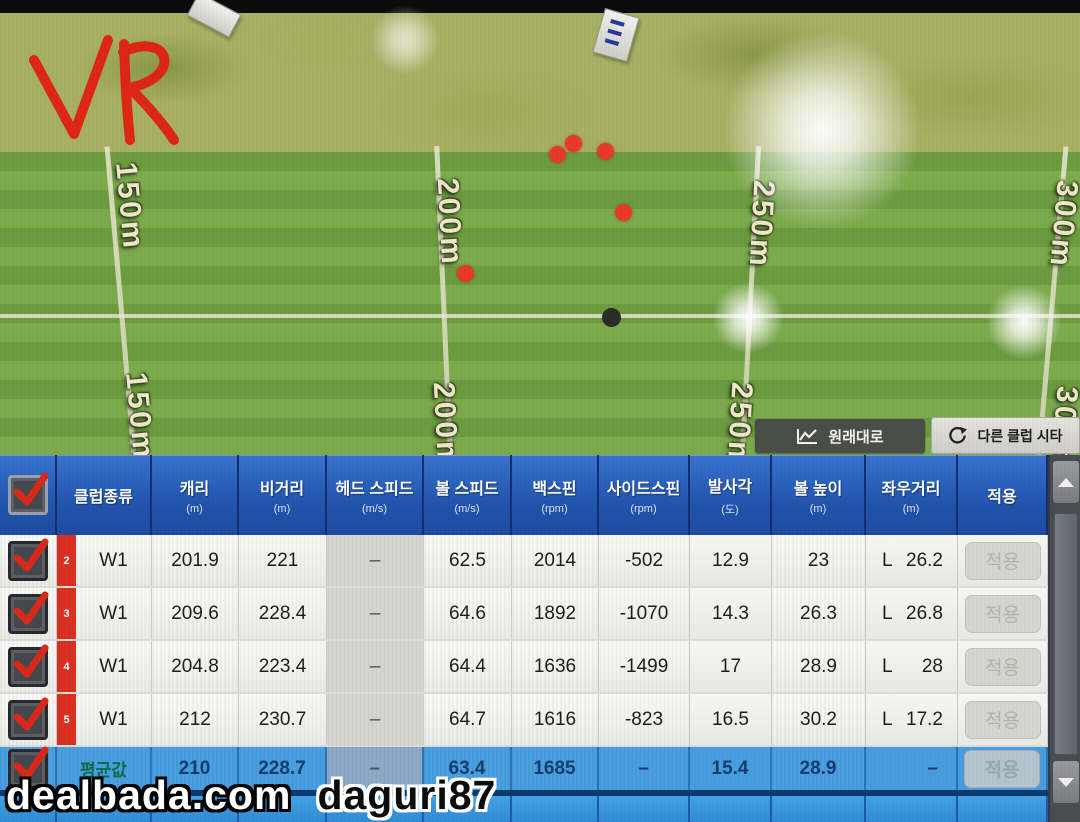  Describe the element at coordinates (644, 768) in the screenshot. I see `avg-sidespin-cell: –` at that location.